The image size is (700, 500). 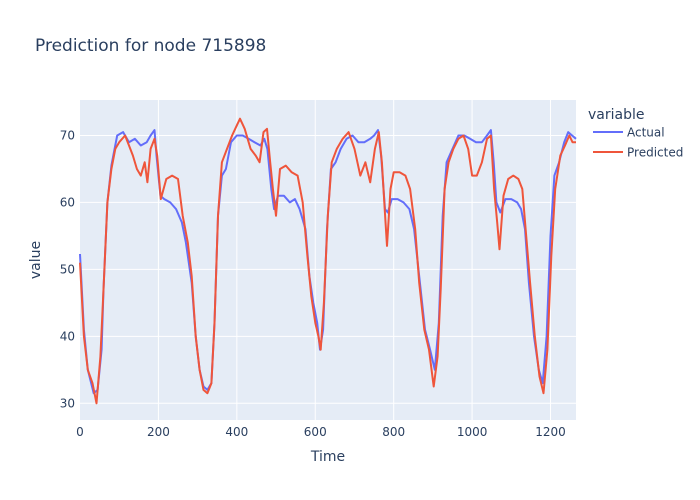 I want to click on x-tick-label: 600, so click(x=315, y=432).